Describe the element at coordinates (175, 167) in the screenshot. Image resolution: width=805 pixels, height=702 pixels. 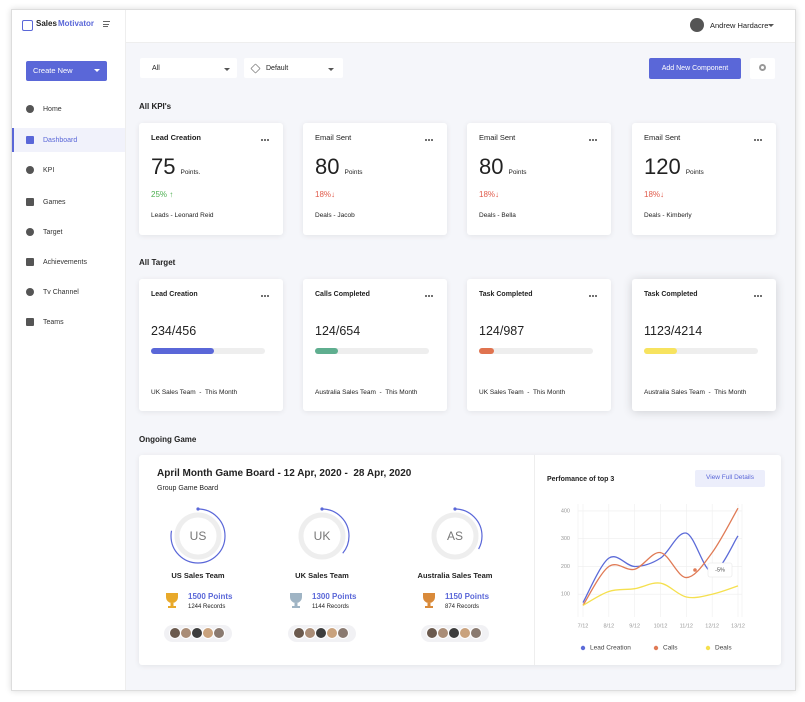
I see `kpi-value-row: 75 Points.` at that location.